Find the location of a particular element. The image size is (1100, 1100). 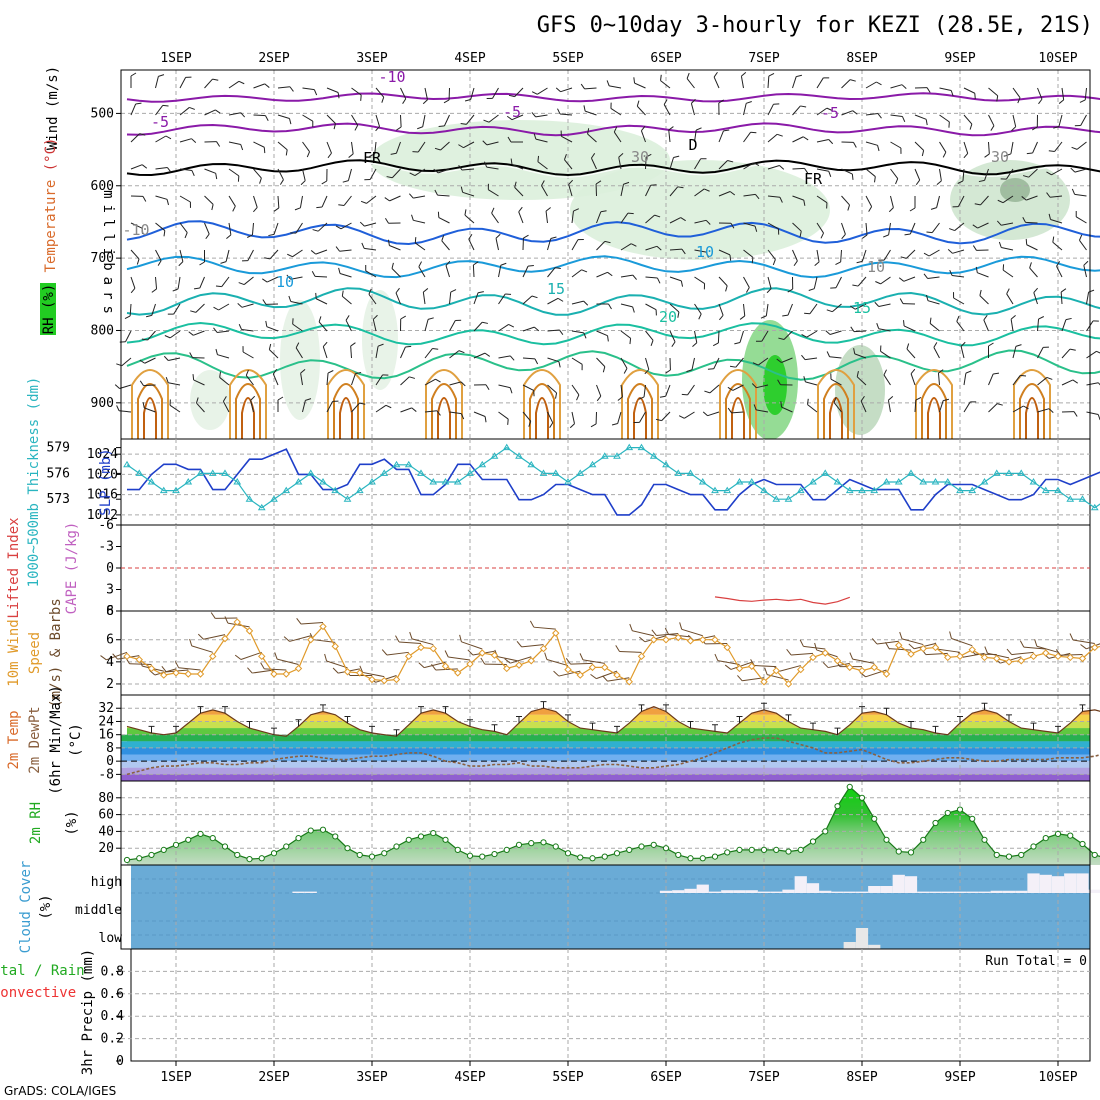

dewpoint-line is located at coordinates (613, 756).